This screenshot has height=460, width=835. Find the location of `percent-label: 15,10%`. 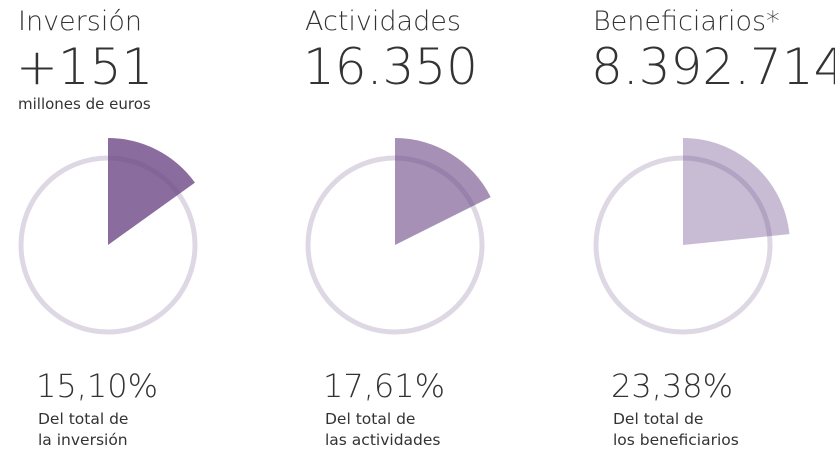

percent-label: 15,10% is located at coordinates (97, 386).